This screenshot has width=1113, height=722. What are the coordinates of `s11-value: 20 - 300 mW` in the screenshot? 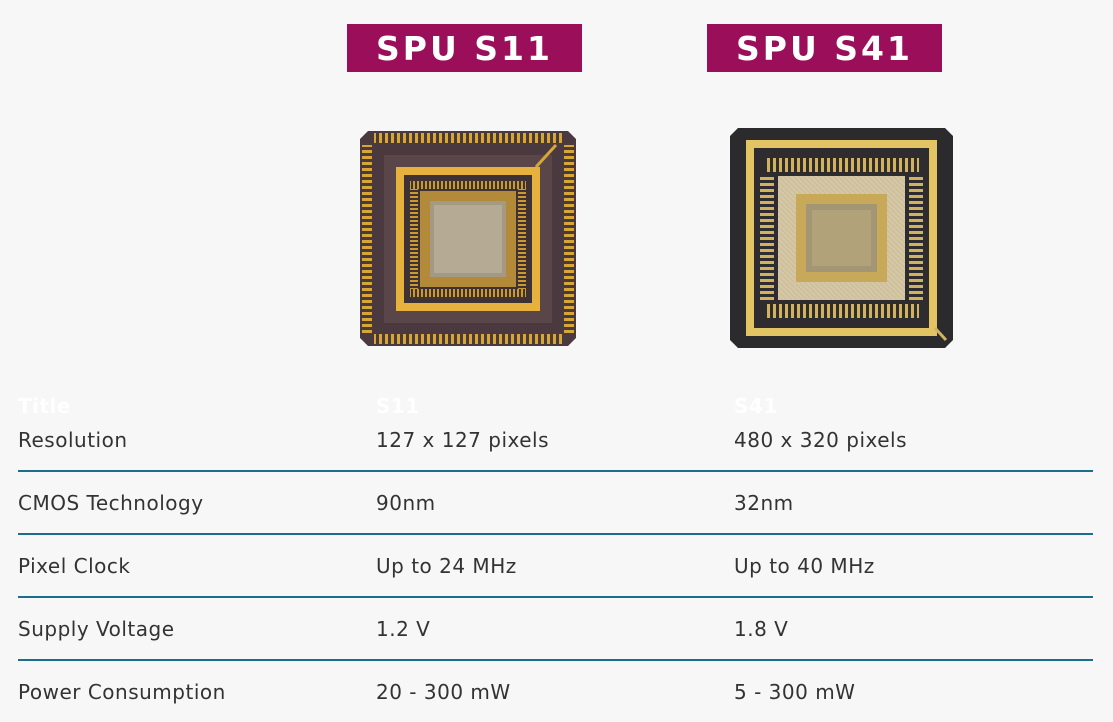 It's located at (443, 691).